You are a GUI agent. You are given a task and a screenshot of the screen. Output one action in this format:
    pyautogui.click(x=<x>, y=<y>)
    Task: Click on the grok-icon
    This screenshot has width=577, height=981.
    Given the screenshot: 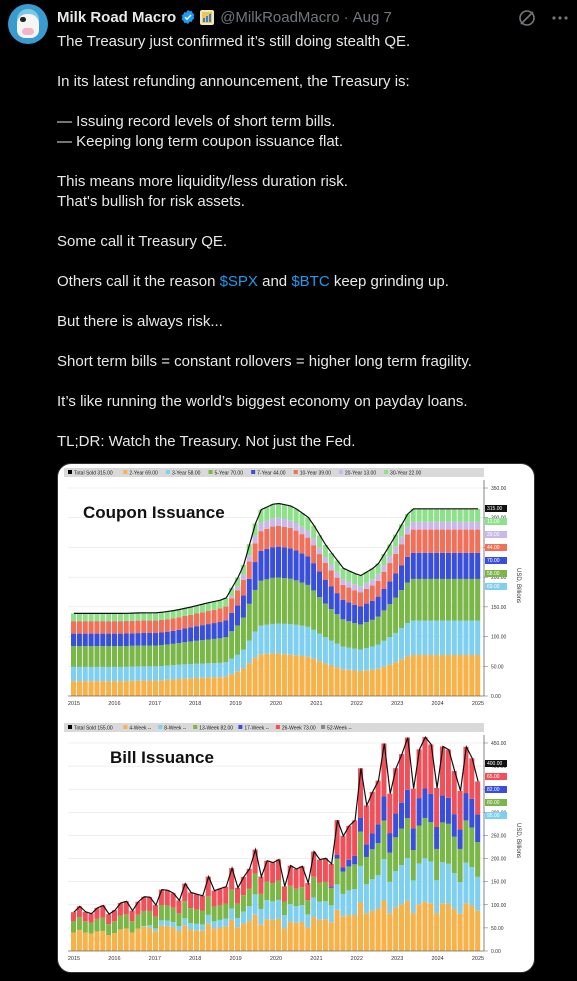 What is the action you would take?
    pyautogui.click(x=527, y=18)
    